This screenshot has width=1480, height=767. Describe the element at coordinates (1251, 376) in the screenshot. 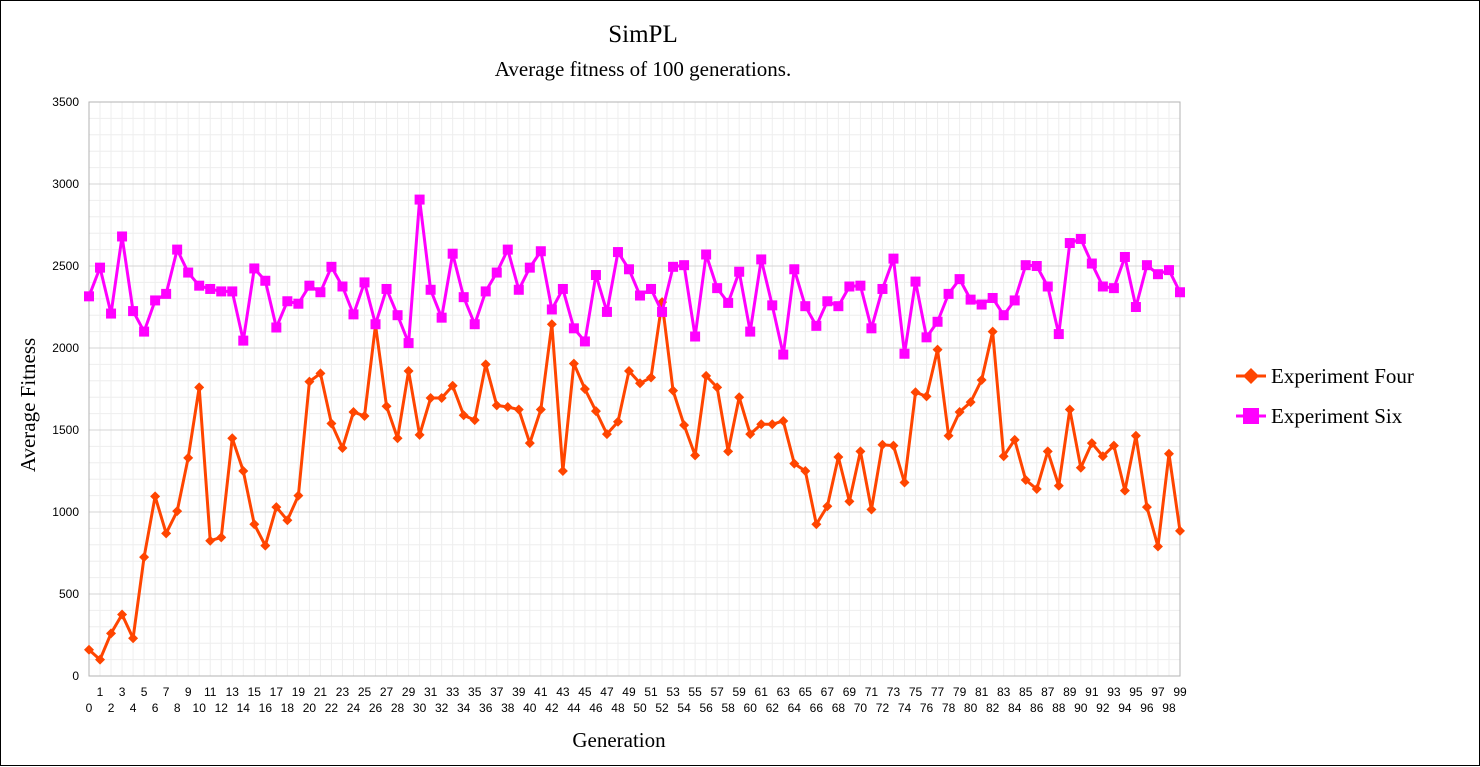

I see `legend-marker` at that location.